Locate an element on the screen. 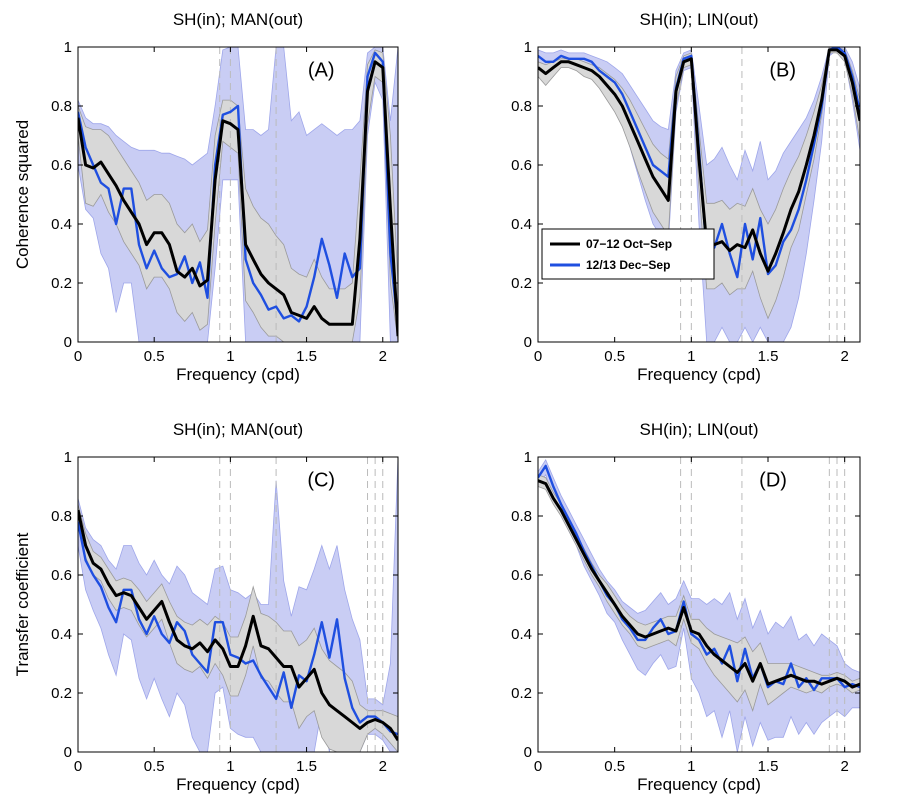 This screenshot has width=899, height=807. panel-label: (B) is located at coordinates (782, 71).